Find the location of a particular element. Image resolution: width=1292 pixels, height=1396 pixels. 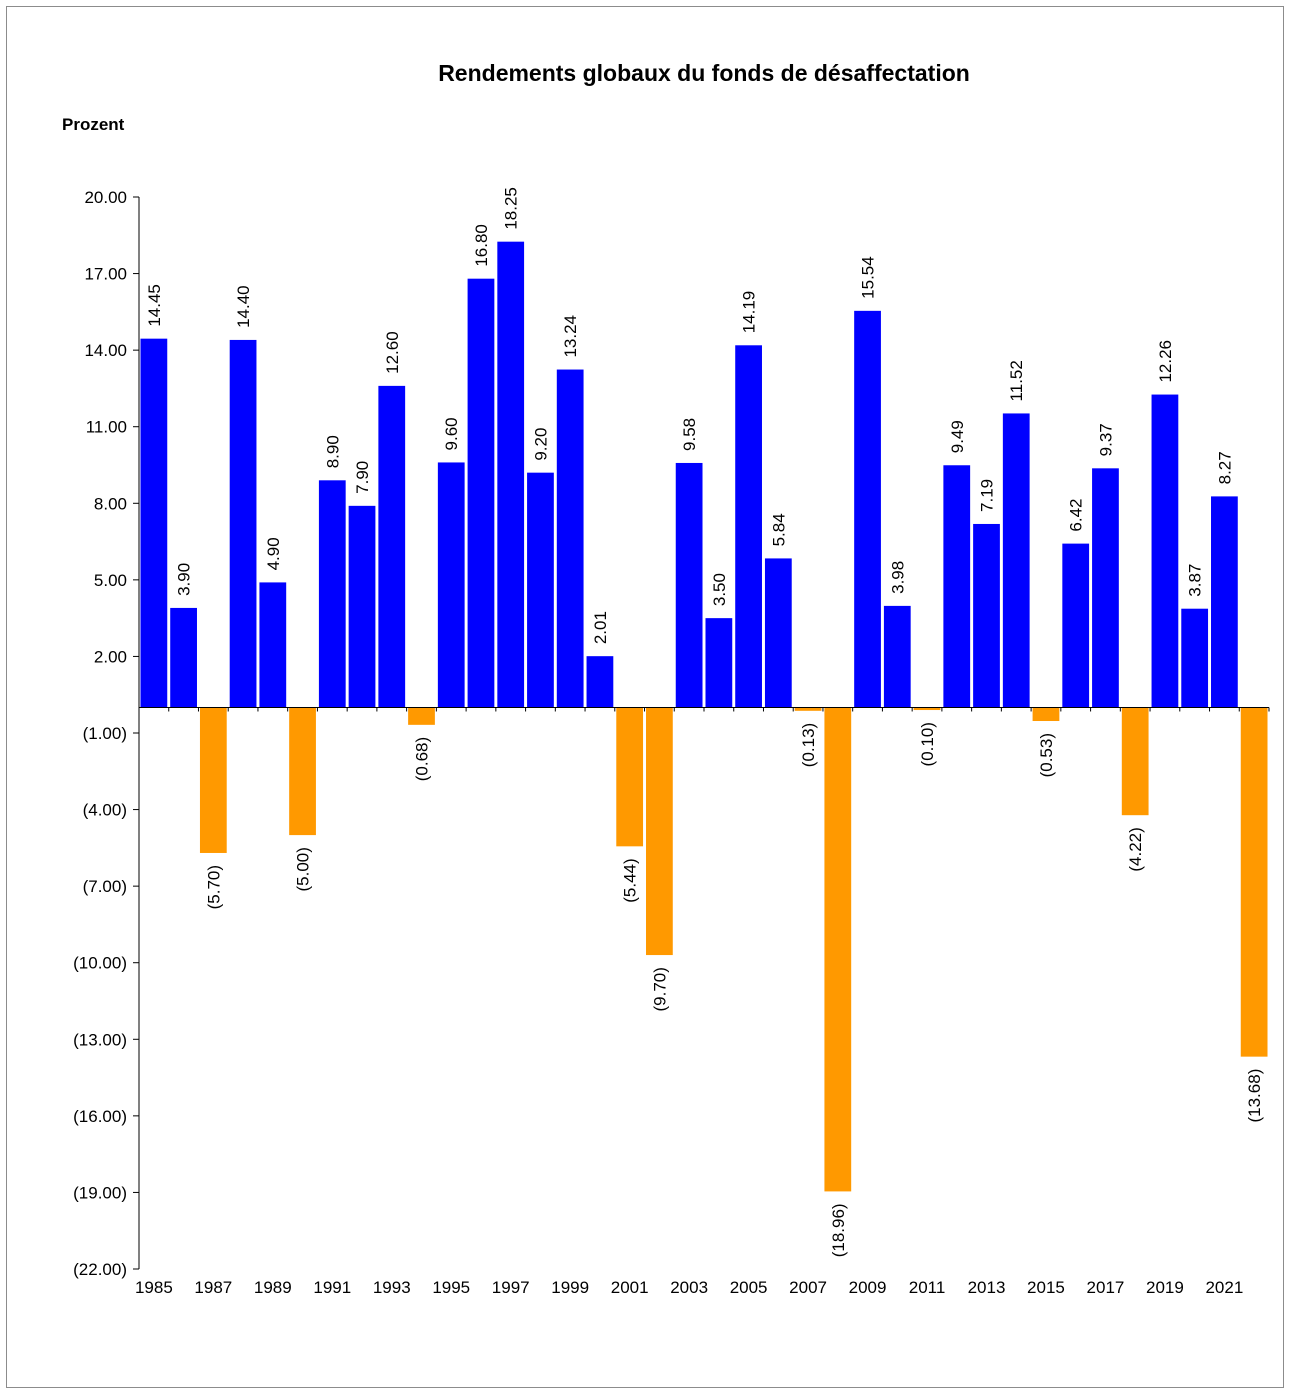

bar-1998 is located at coordinates (540, 590).